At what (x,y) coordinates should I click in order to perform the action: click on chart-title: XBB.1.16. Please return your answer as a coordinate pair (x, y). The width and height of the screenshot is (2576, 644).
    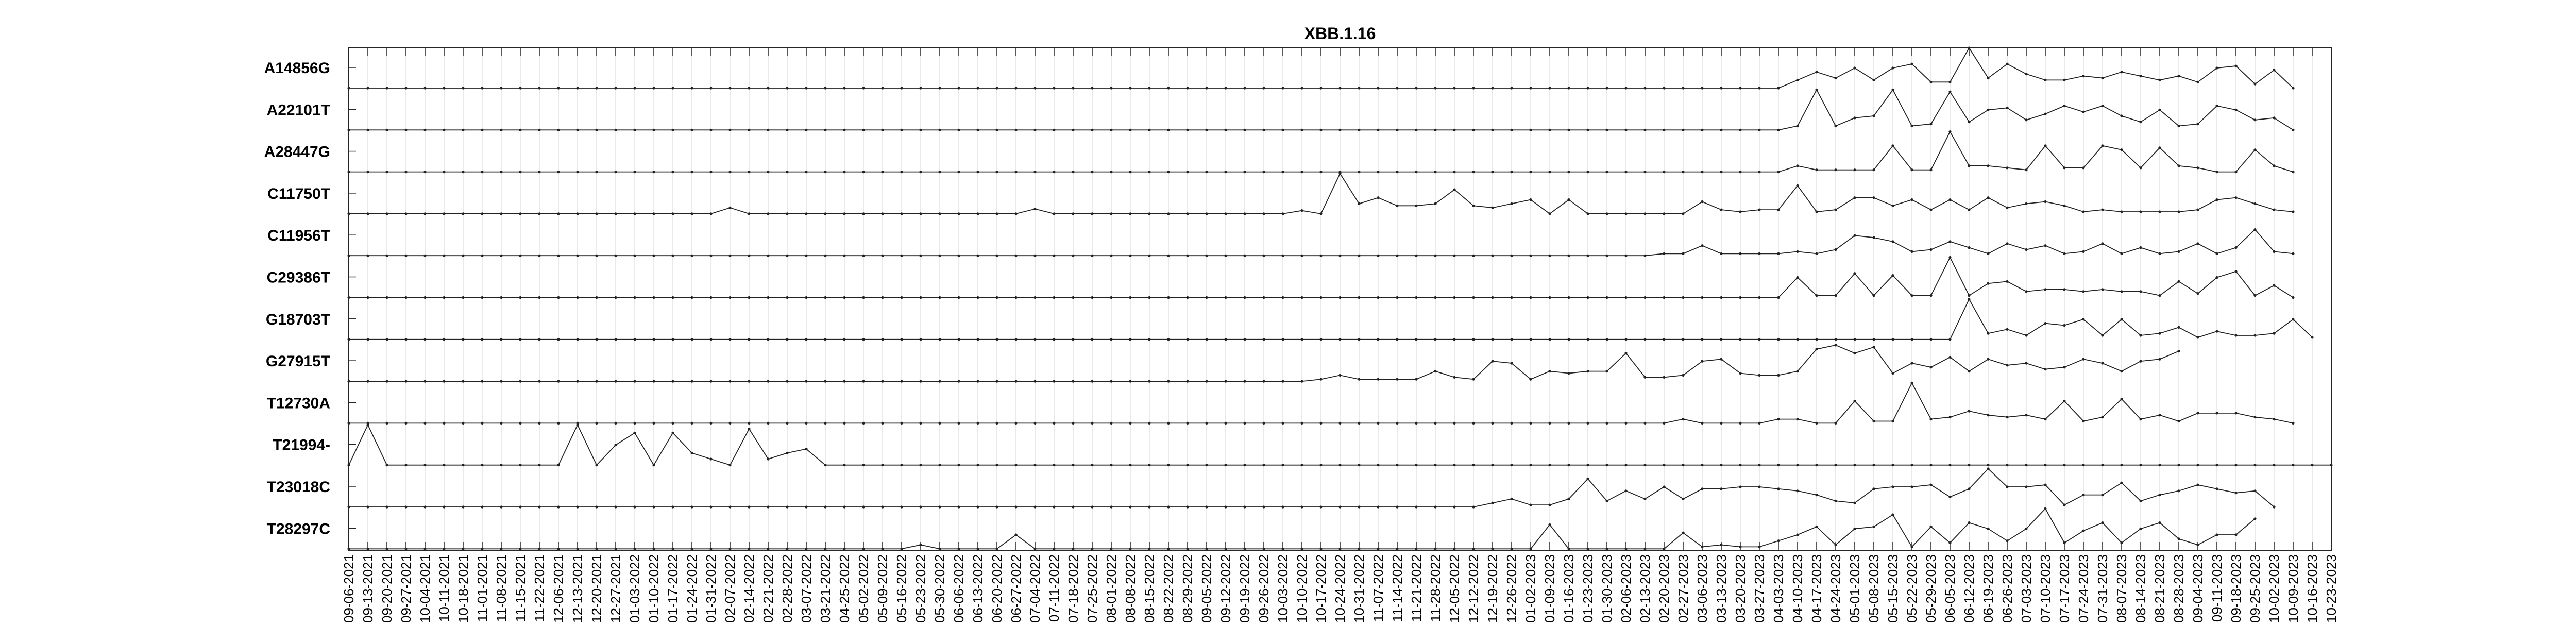
    Looking at the image, I should click on (1340, 33).